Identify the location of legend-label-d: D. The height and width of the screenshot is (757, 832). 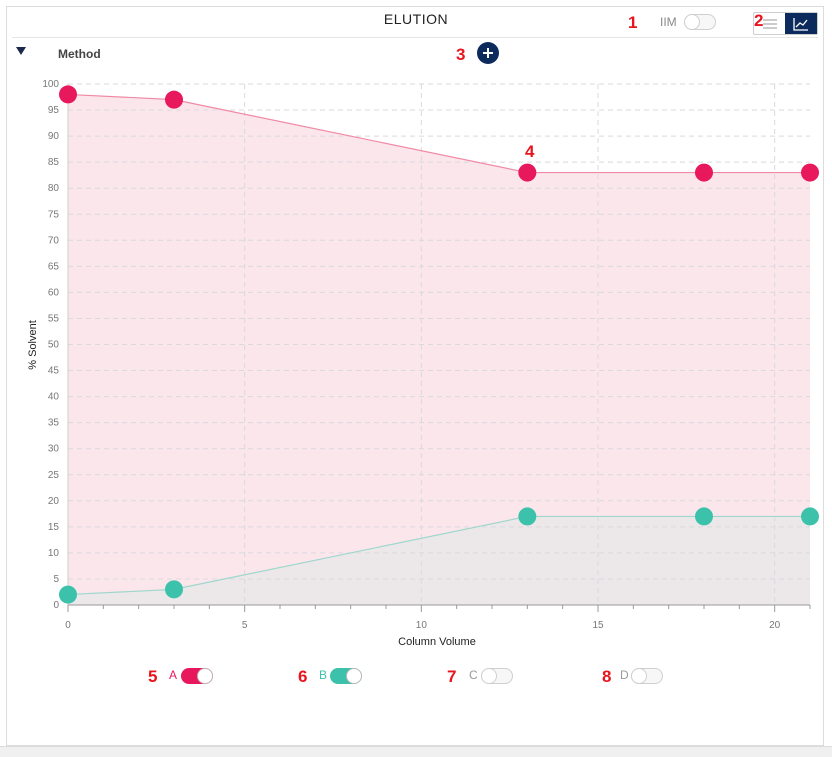
(624, 675).